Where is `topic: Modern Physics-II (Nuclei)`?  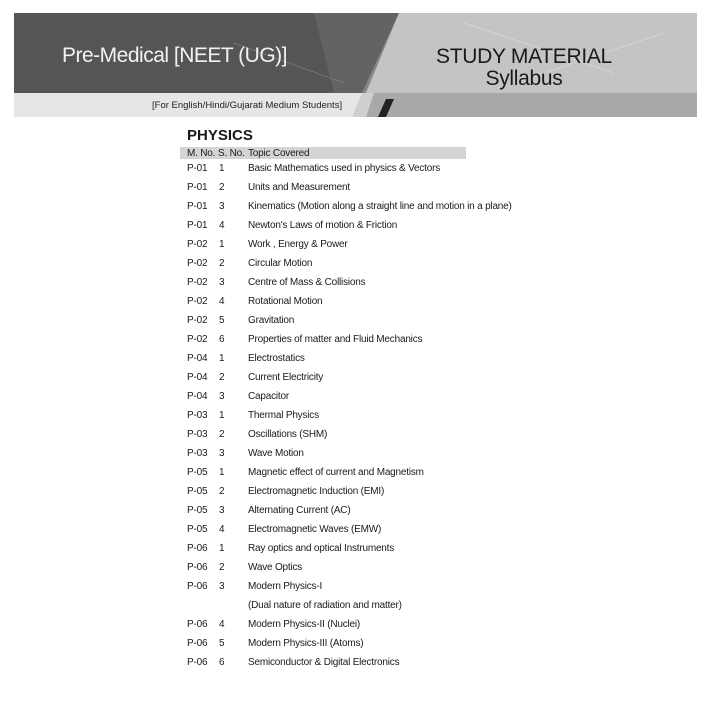
topic: Modern Physics-II (Nuclei) is located at coordinates (304, 624).